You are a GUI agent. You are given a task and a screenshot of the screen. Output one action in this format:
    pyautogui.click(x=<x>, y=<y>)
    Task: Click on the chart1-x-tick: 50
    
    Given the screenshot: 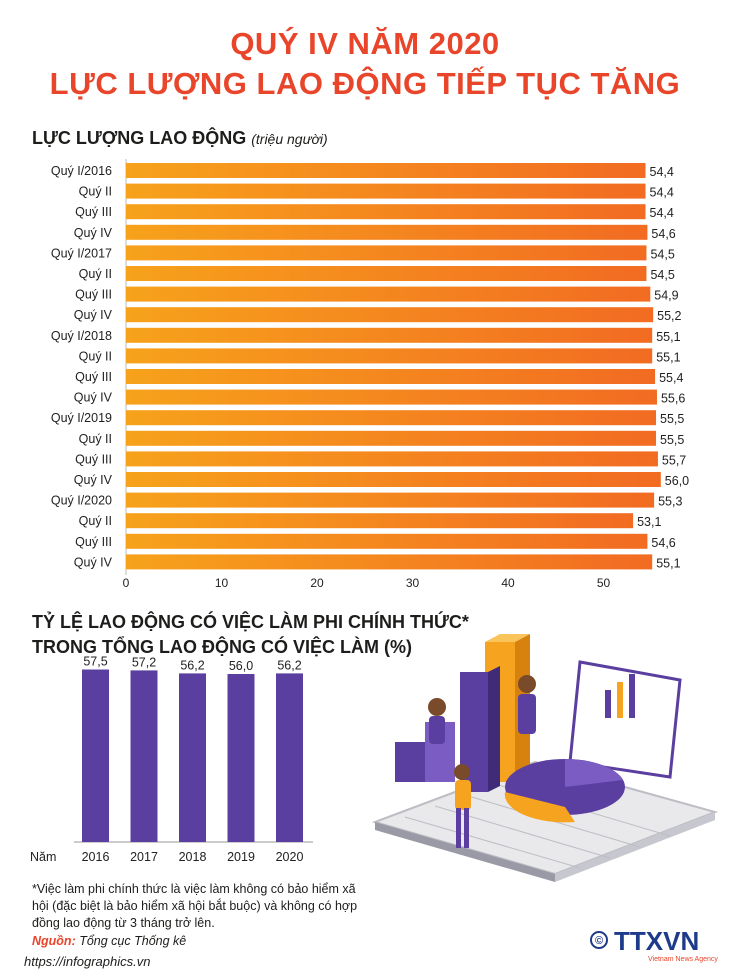 What is the action you would take?
    pyautogui.click(x=604, y=583)
    